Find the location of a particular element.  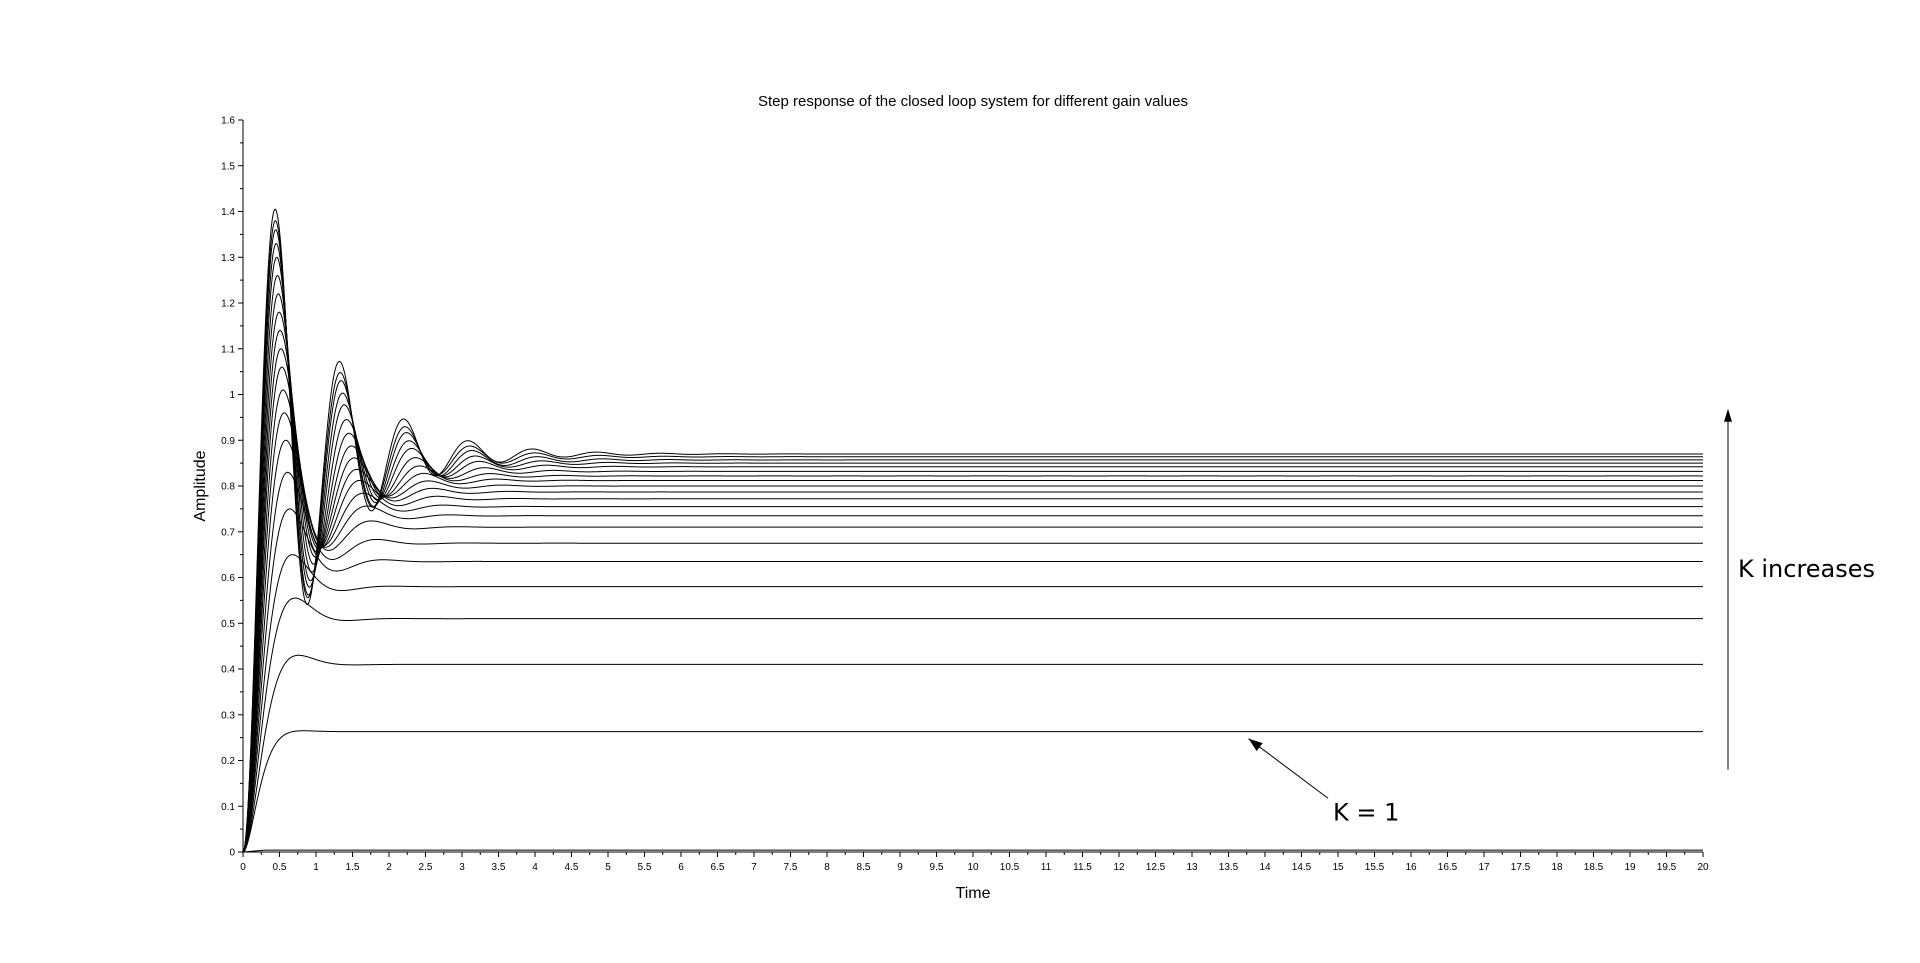

x-tick-label: 7 is located at coordinates (754, 867).